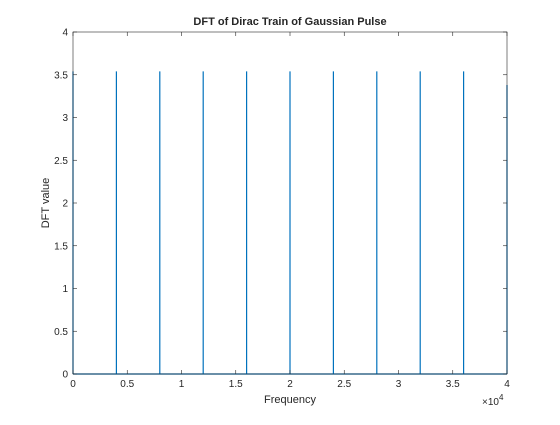 The height and width of the screenshot is (425, 560). I want to click on x-axis-exponent-base: ×10, so click(490, 402).